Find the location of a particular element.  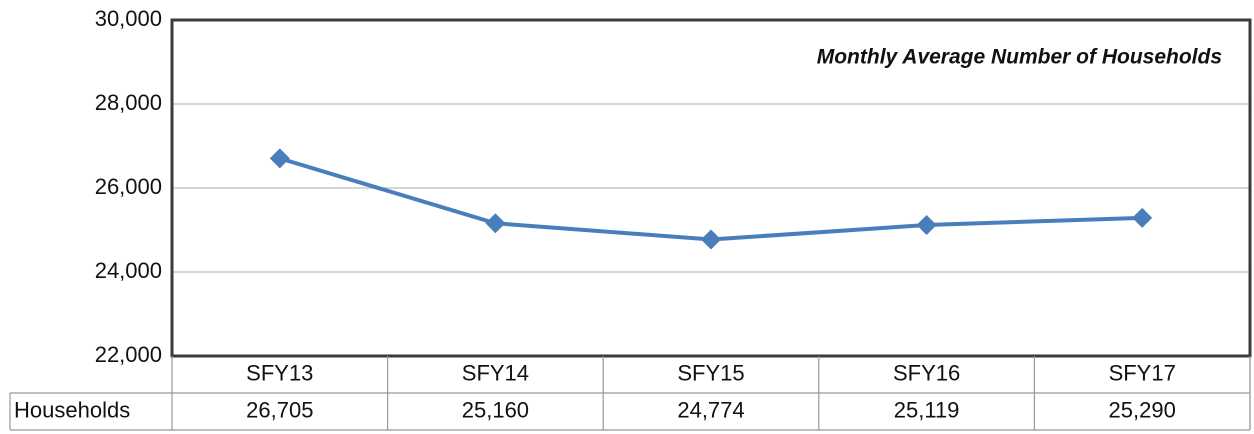

x-tick-label: SFY13 is located at coordinates (279, 372).